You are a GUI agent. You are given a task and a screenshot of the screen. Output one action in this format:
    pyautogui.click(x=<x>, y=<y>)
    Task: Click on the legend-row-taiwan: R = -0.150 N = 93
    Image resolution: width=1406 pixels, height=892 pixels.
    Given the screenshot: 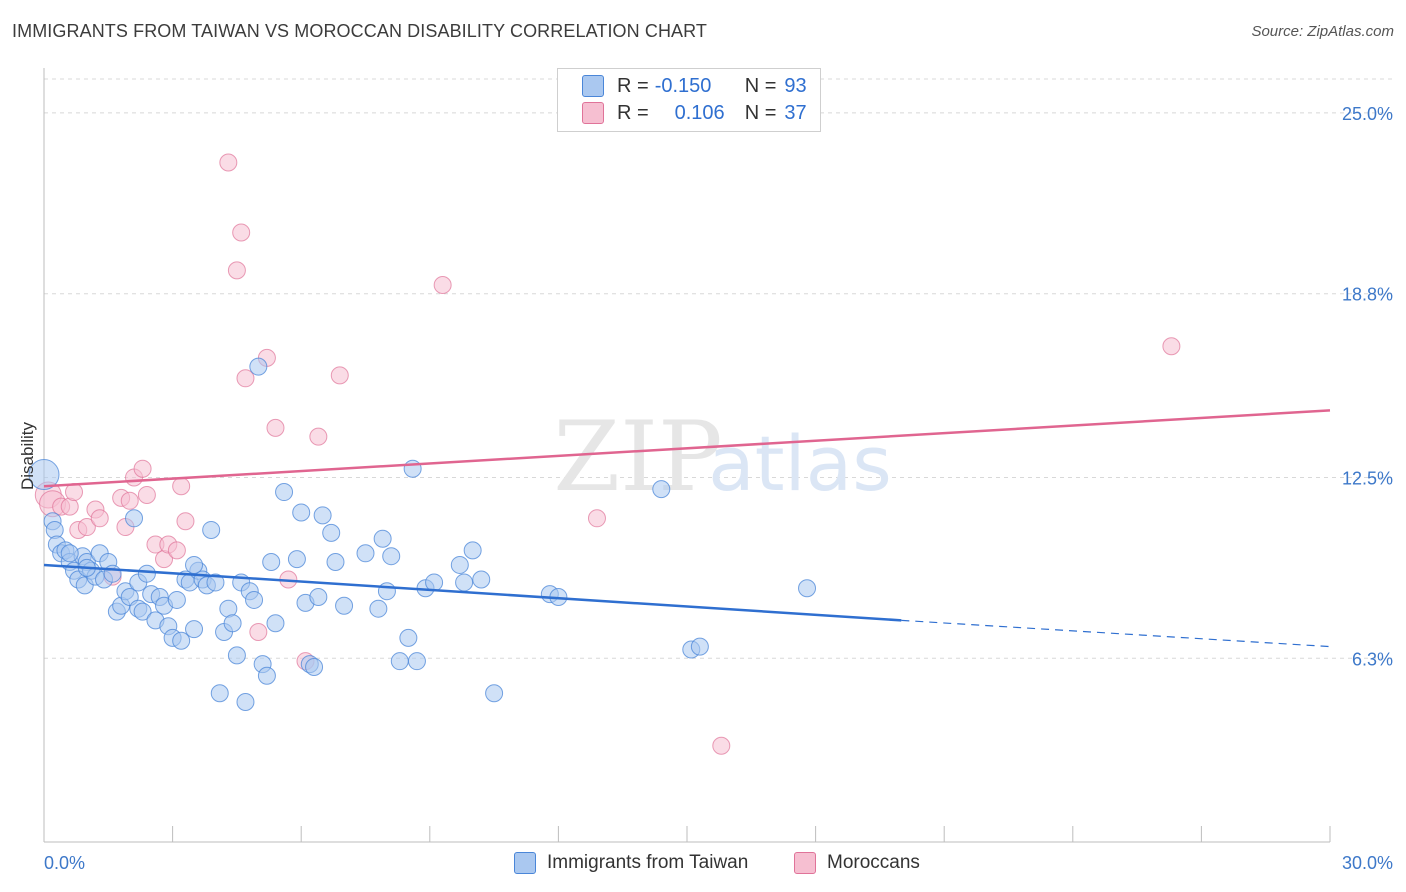 What is the action you would take?
    pyautogui.click(x=694, y=86)
    